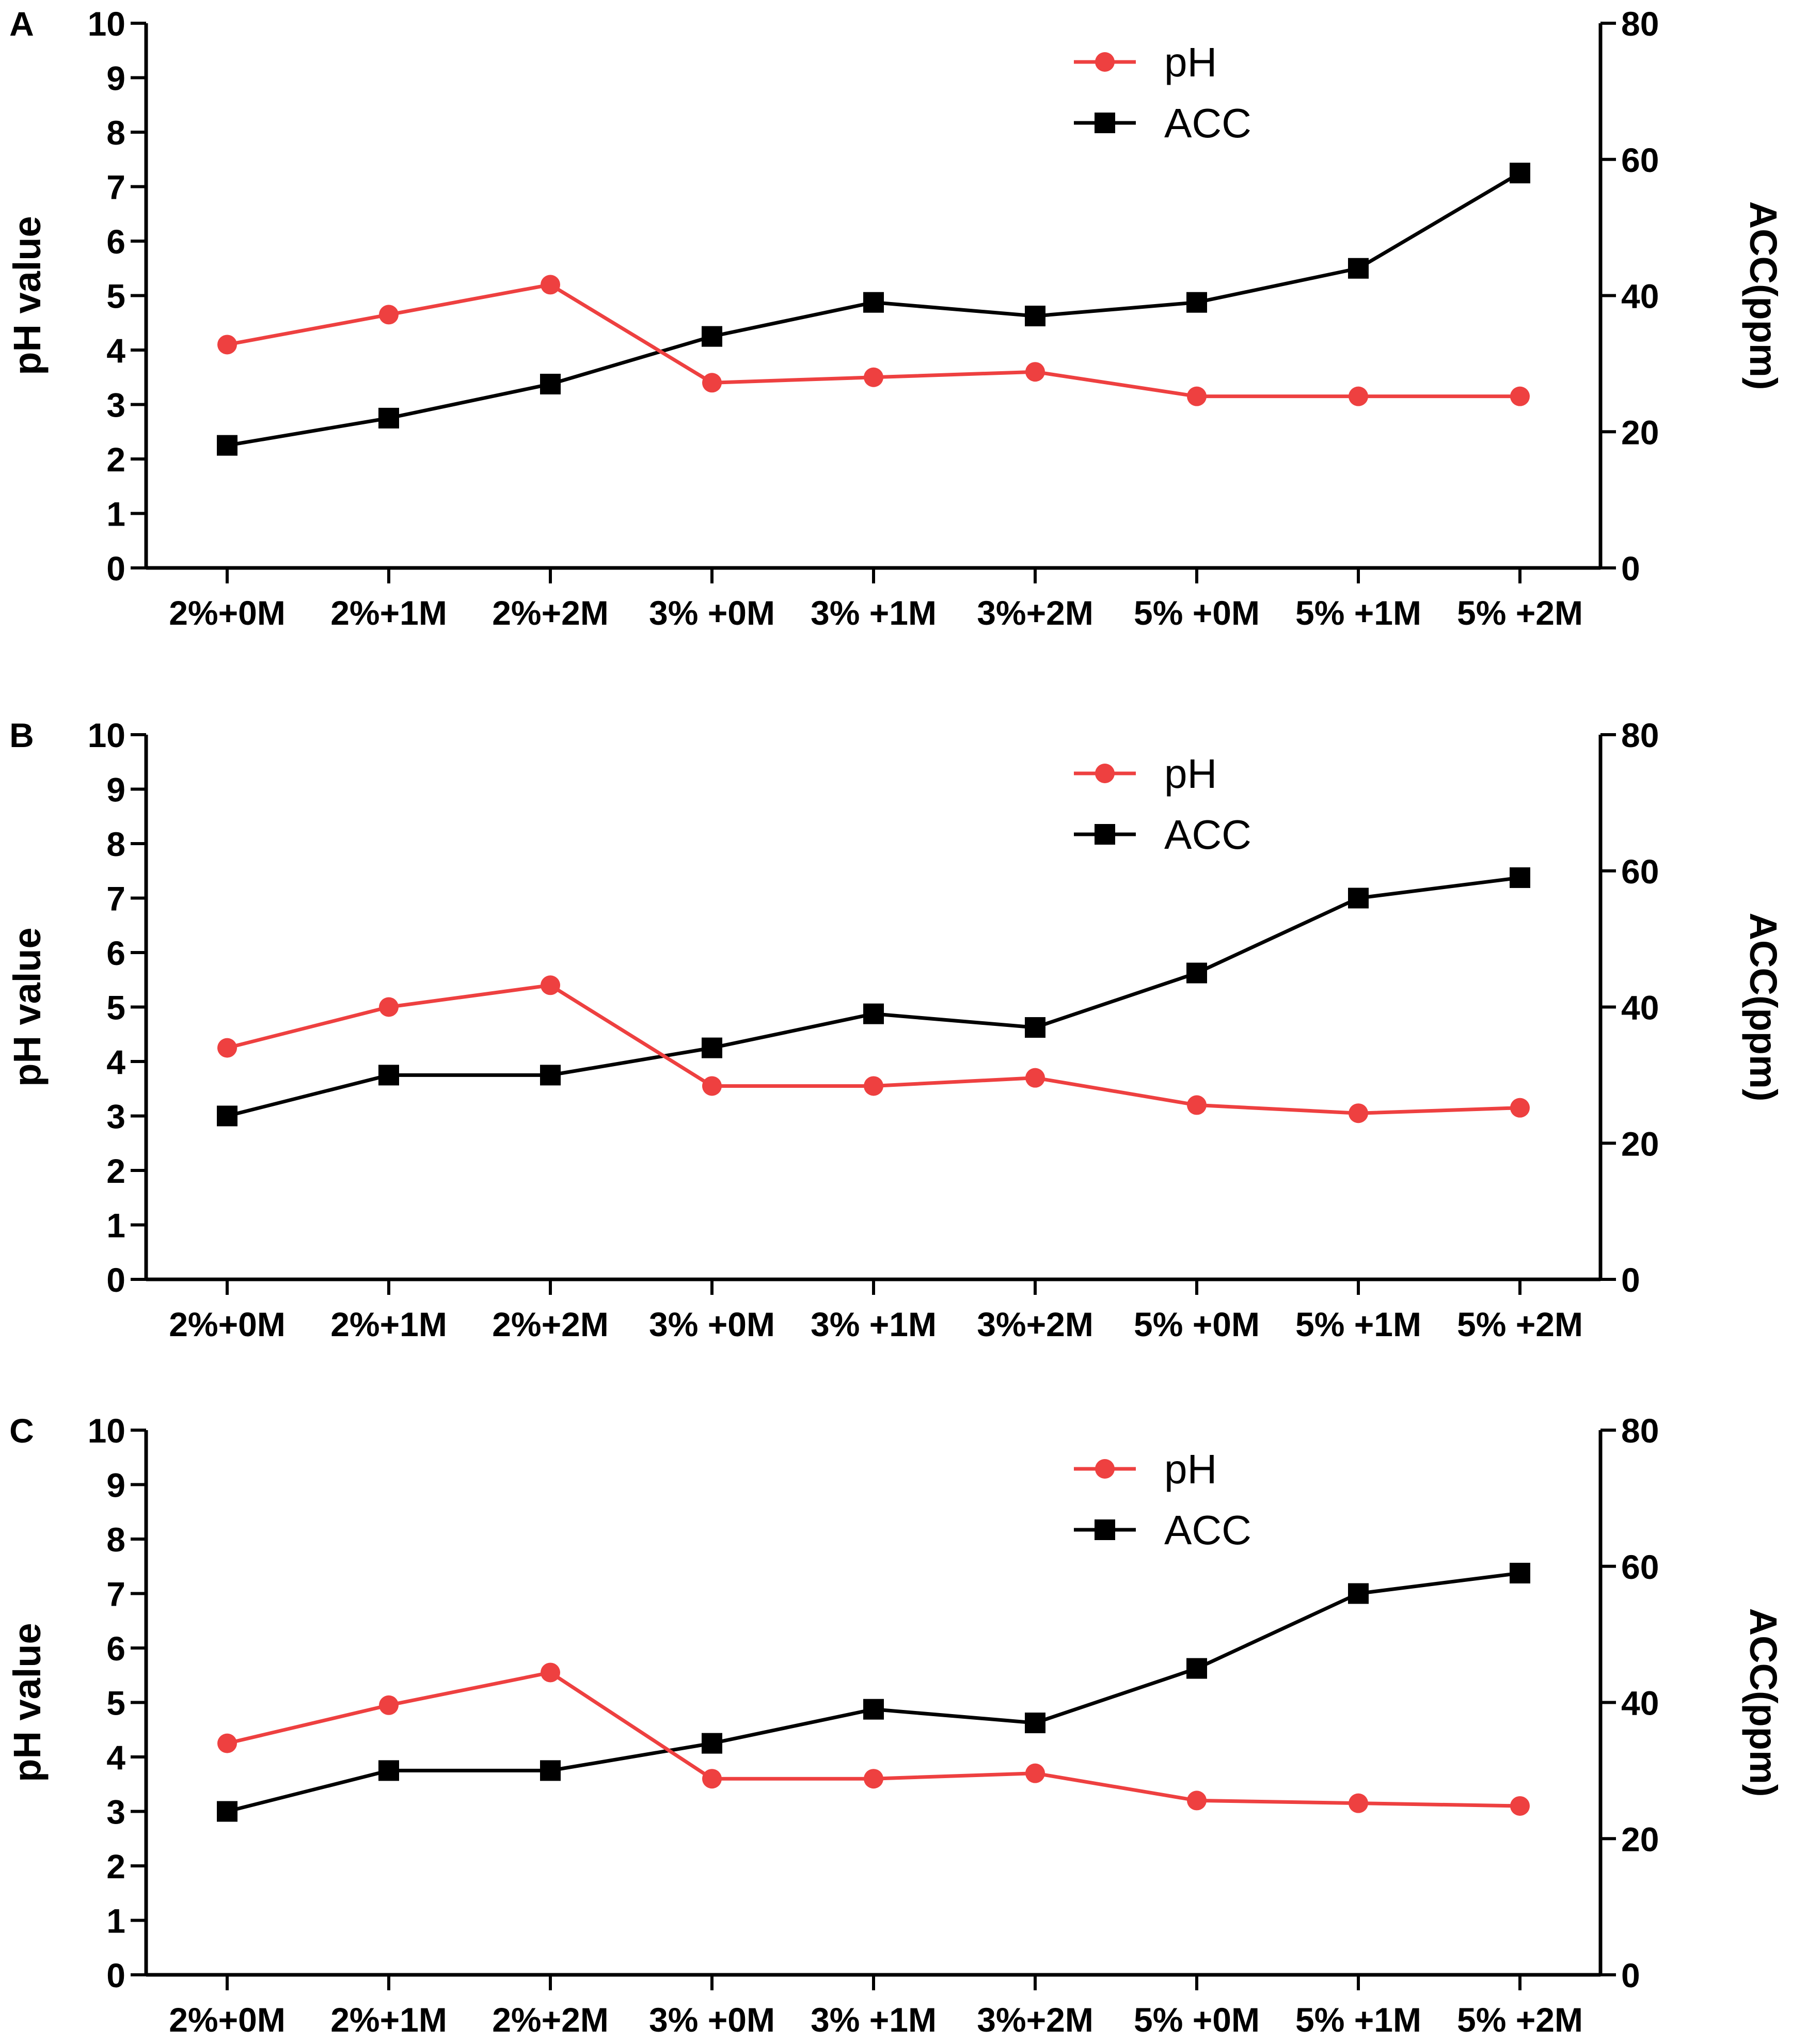 This screenshot has height=2044, width=1807. What do you see at coordinates (1190, 62) in the screenshot?
I see `legend-label-ph: pH` at bounding box center [1190, 62].